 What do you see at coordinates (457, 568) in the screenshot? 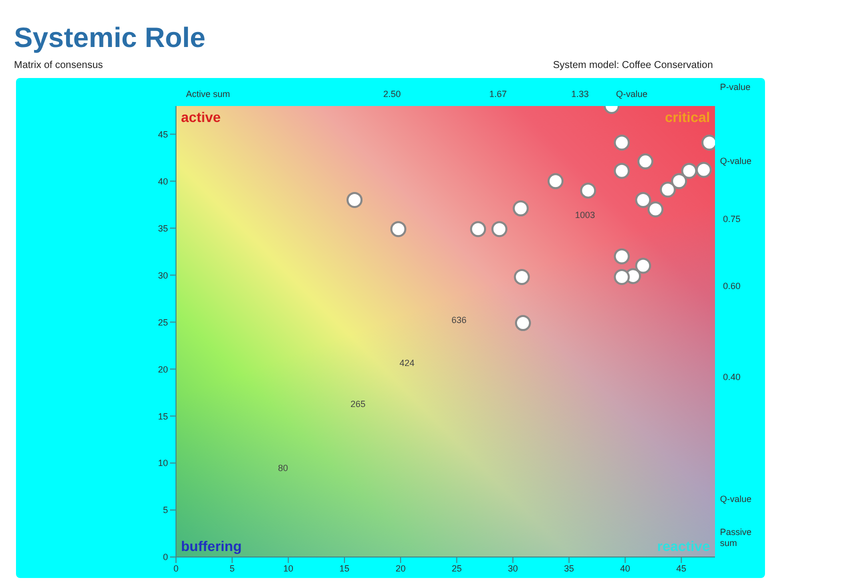
I see `x-tick-label: 25` at bounding box center [457, 568].